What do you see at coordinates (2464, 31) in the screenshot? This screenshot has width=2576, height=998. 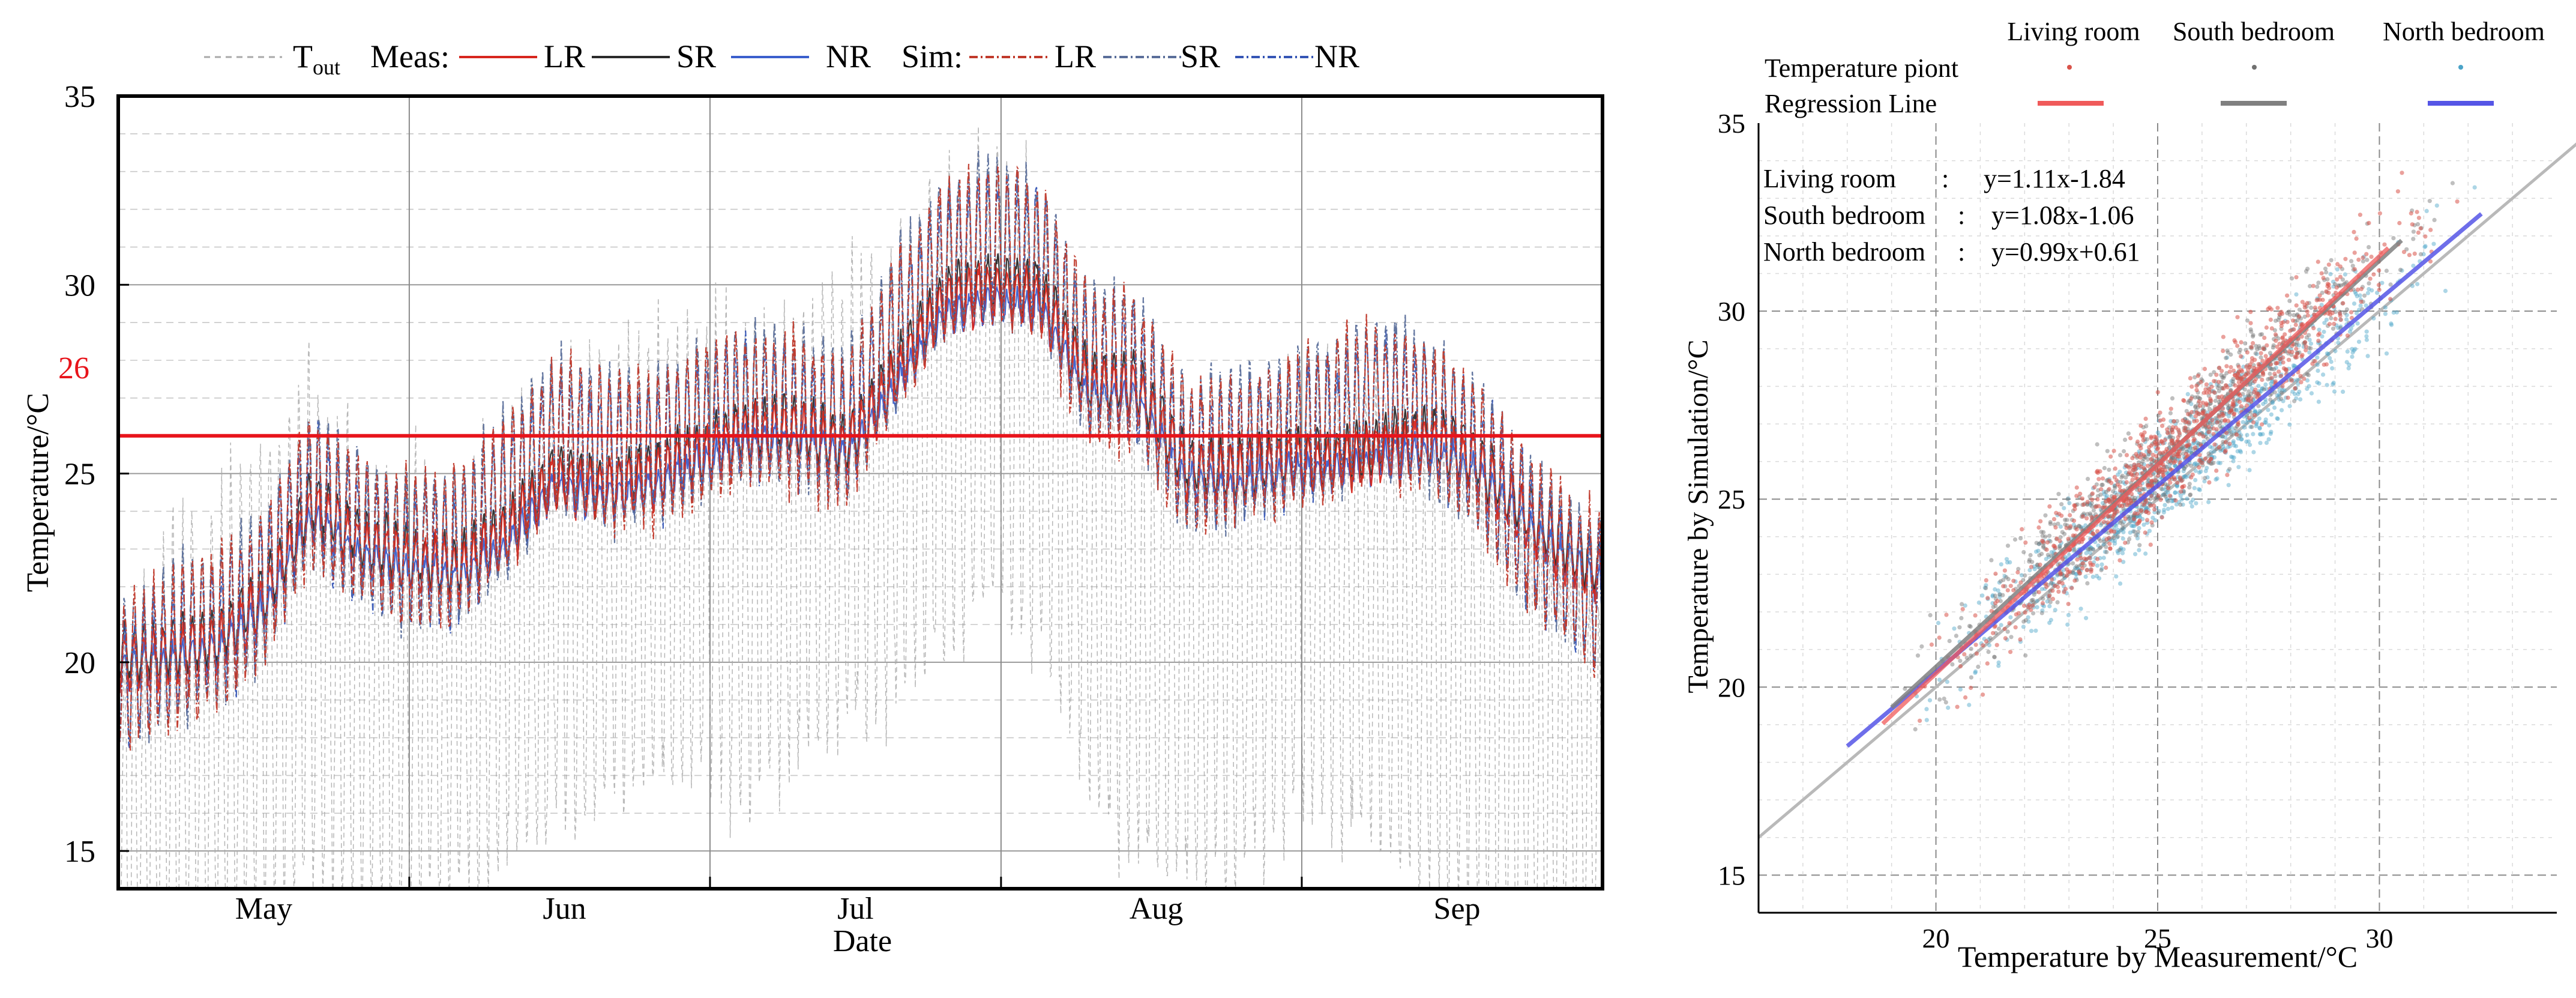 I see `legend-col-north-bedroom: North bedroom` at bounding box center [2464, 31].